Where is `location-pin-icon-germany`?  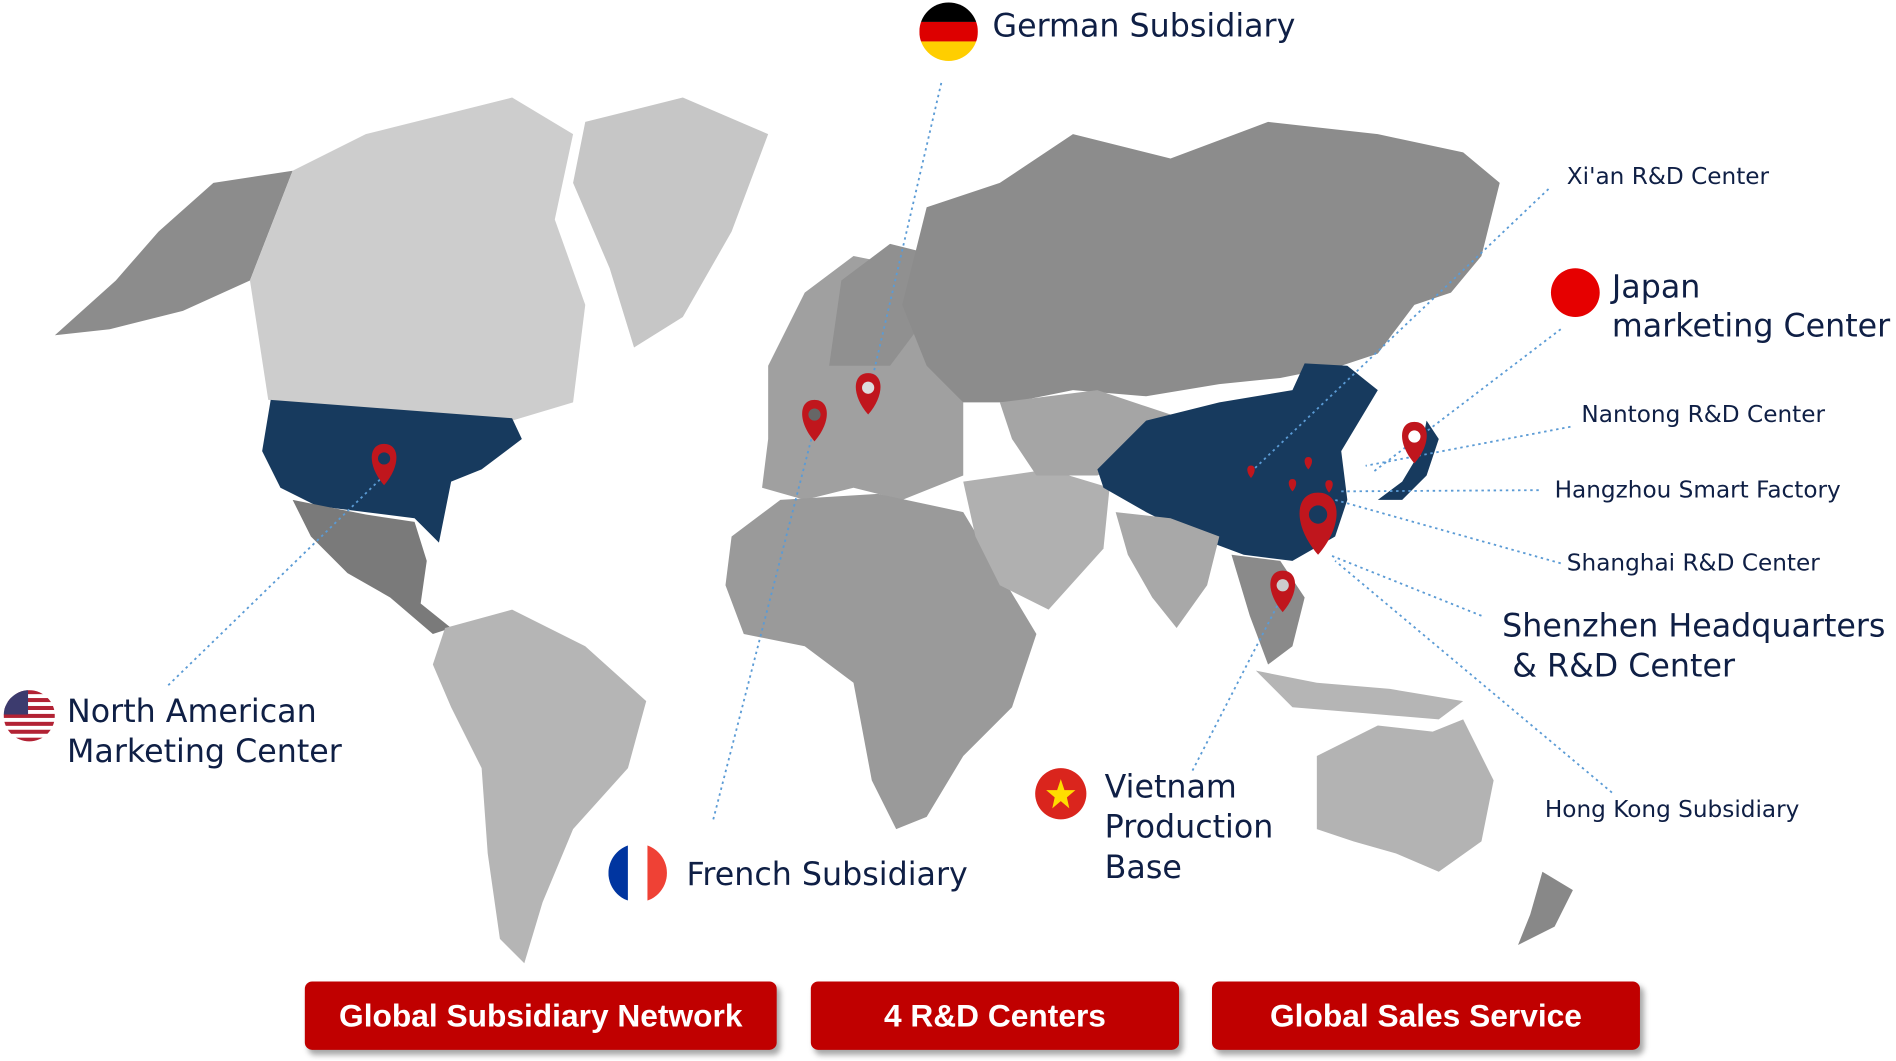 location-pin-icon-germany is located at coordinates (868, 394).